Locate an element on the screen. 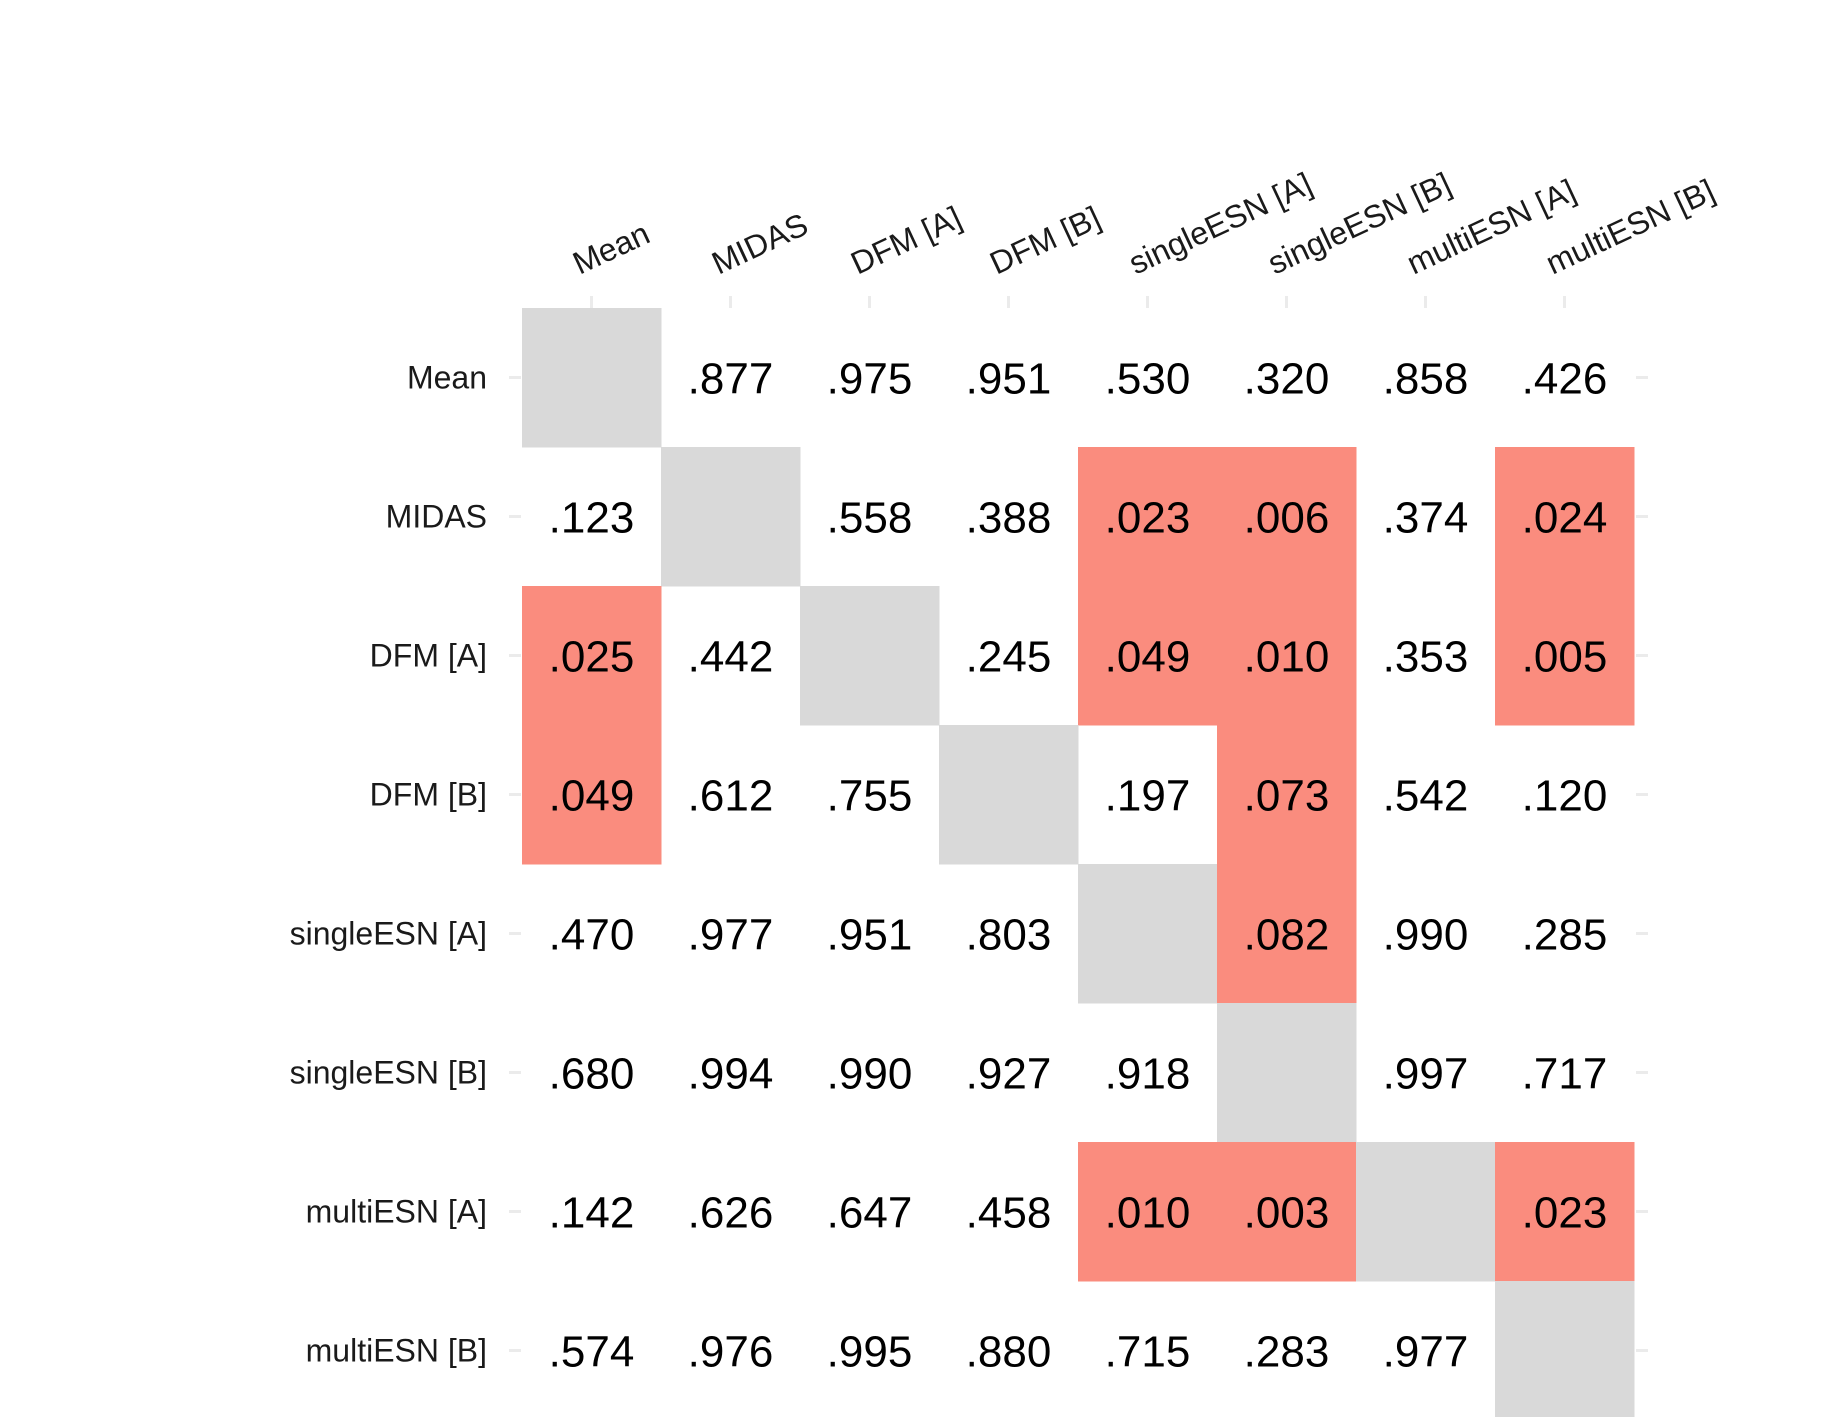 The image size is (1830, 1417). cell-value-label: .353 is located at coordinates (1426, 657).